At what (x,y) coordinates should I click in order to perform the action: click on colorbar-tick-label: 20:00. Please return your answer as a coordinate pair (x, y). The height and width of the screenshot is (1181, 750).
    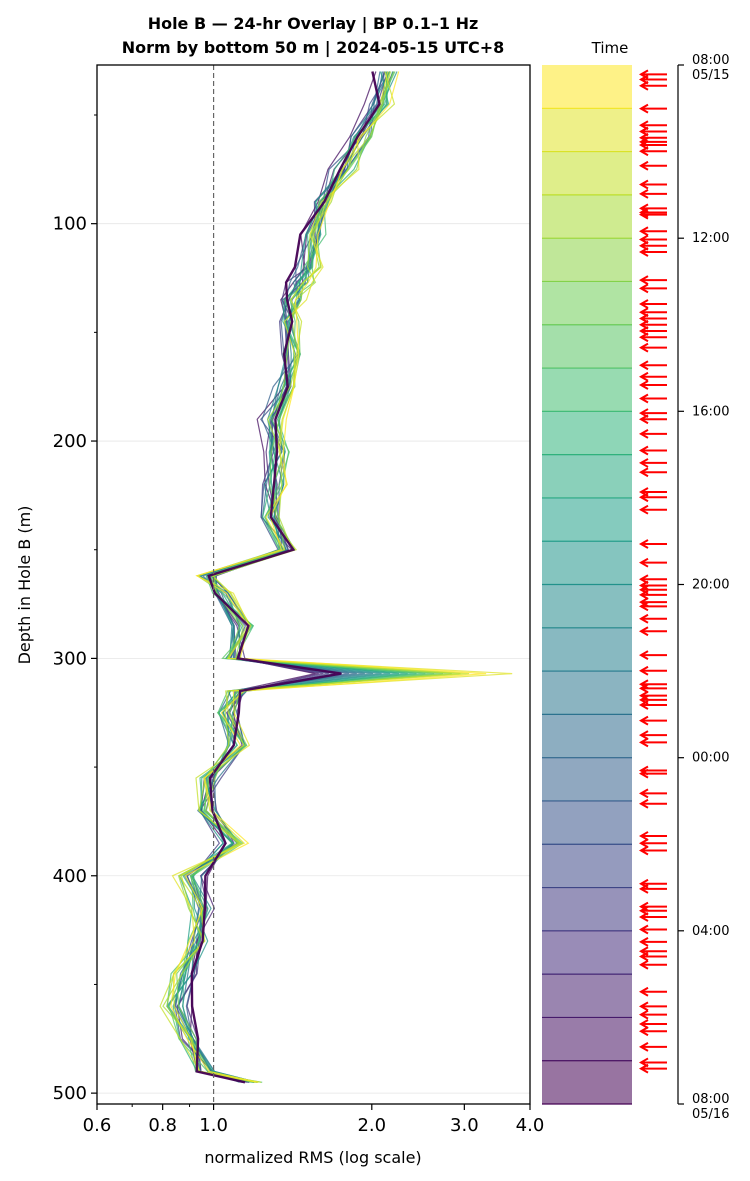
    Looking at the image, I should click on (710, 585).